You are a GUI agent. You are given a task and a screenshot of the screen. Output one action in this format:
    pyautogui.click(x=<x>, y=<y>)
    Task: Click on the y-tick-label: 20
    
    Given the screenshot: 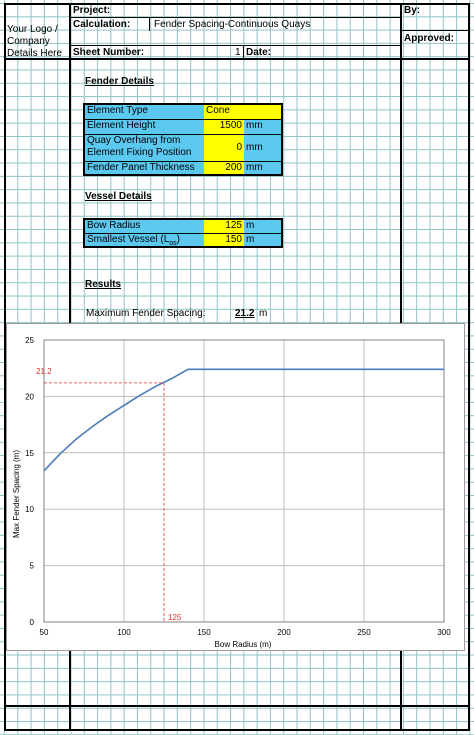 What is the action you would take?
    pyautogui.click(x=29, y=396)
    